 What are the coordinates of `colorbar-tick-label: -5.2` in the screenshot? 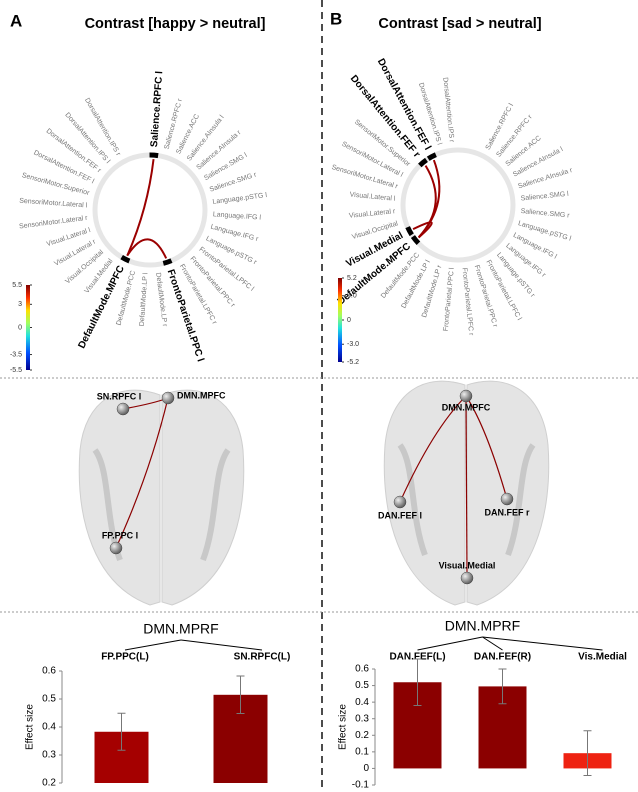 It's located at (353, 362).